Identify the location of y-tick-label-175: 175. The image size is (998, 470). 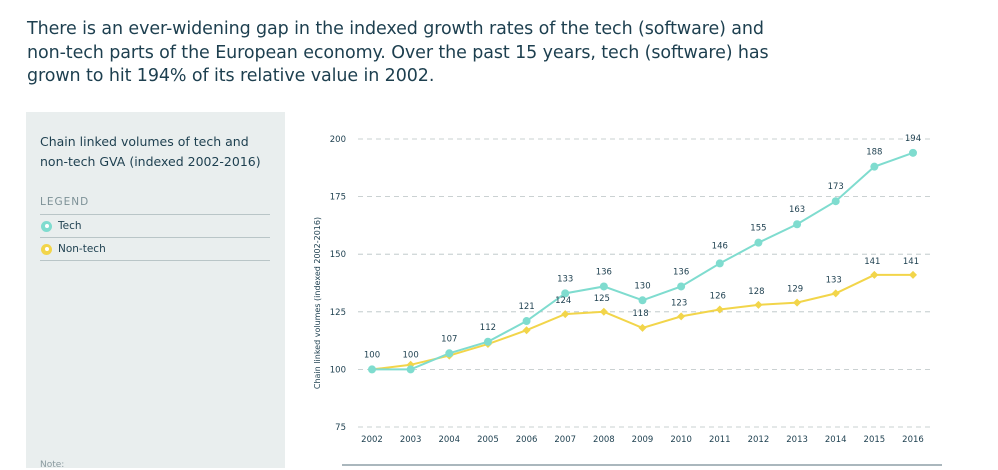
(338, 198).